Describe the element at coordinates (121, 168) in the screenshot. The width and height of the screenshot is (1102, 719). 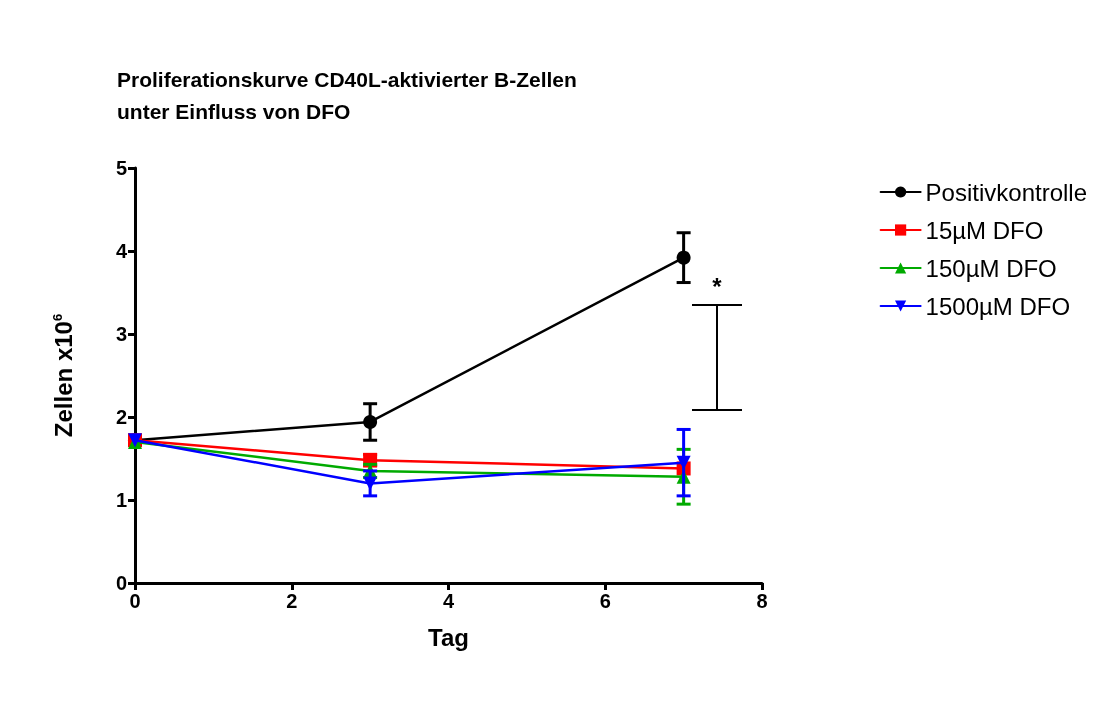
I see `y-tick-label: 5` at that location.